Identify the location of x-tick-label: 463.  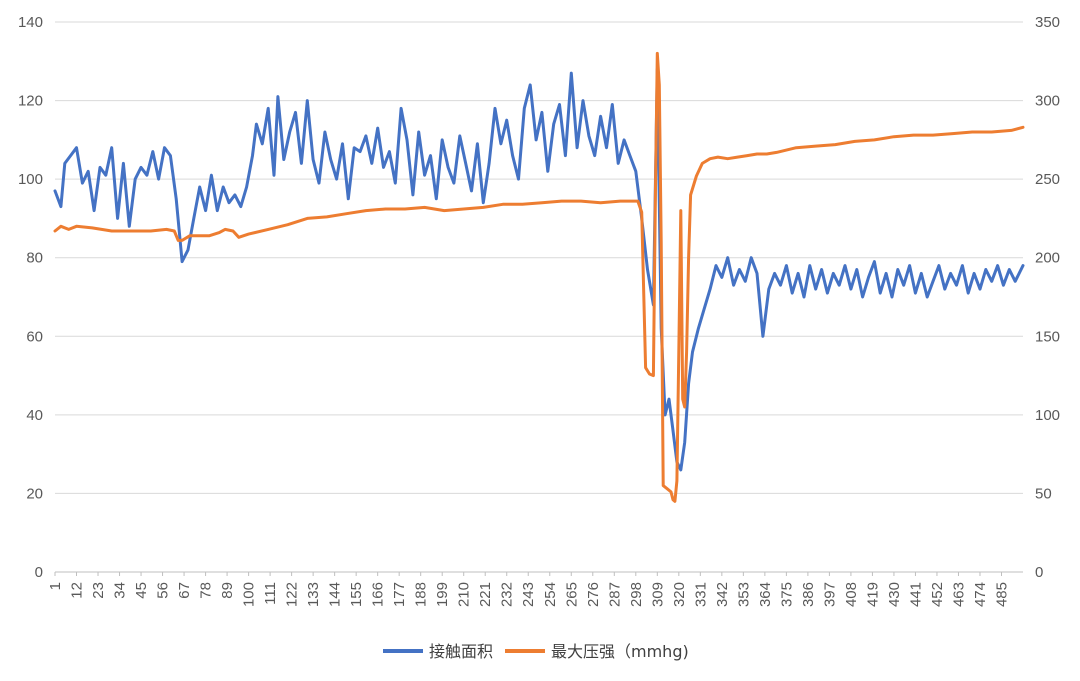
(958, 594).